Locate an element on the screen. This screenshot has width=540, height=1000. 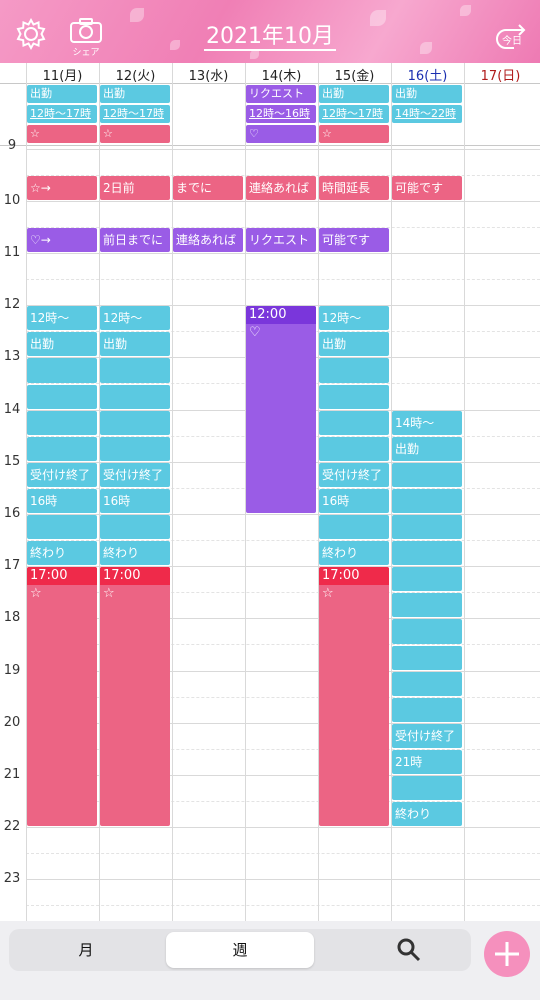
timed-event: までに is located at coordinates (208, 188).